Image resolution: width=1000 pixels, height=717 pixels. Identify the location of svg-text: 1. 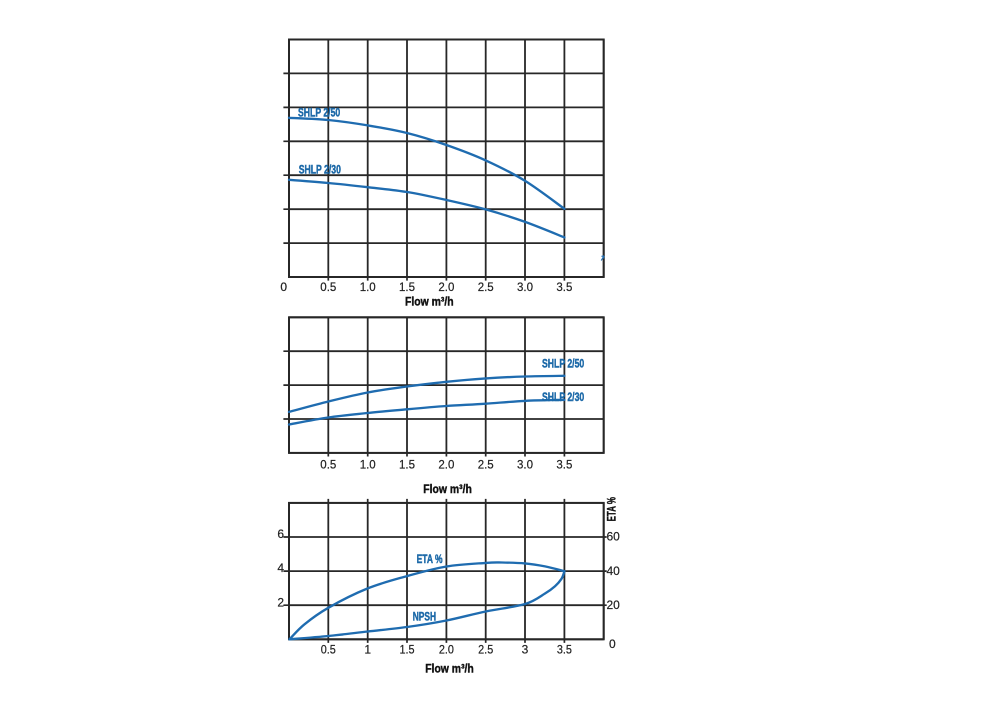
(367, 650).